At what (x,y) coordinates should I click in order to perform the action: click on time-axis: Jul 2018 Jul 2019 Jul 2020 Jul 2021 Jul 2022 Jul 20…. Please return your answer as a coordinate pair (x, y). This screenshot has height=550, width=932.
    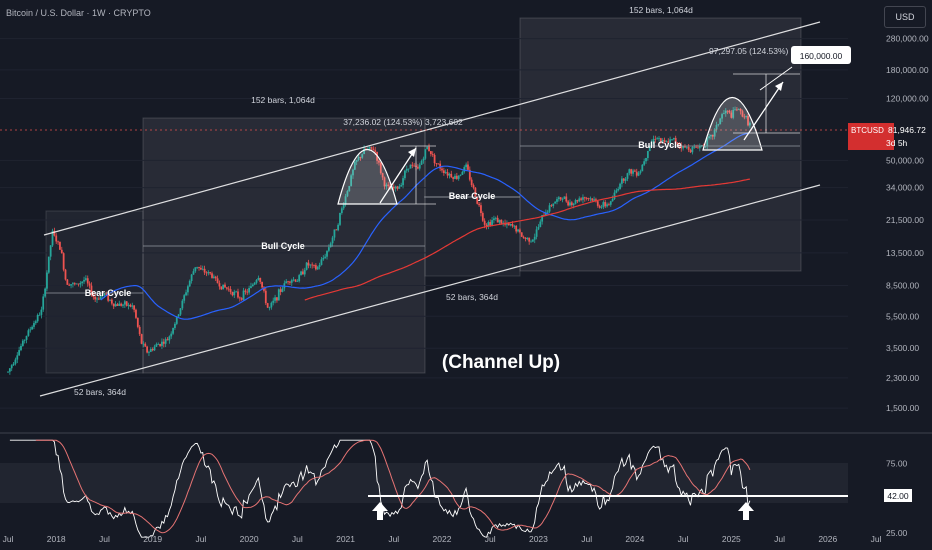
    Looking at the image, I should click on (442, 539).